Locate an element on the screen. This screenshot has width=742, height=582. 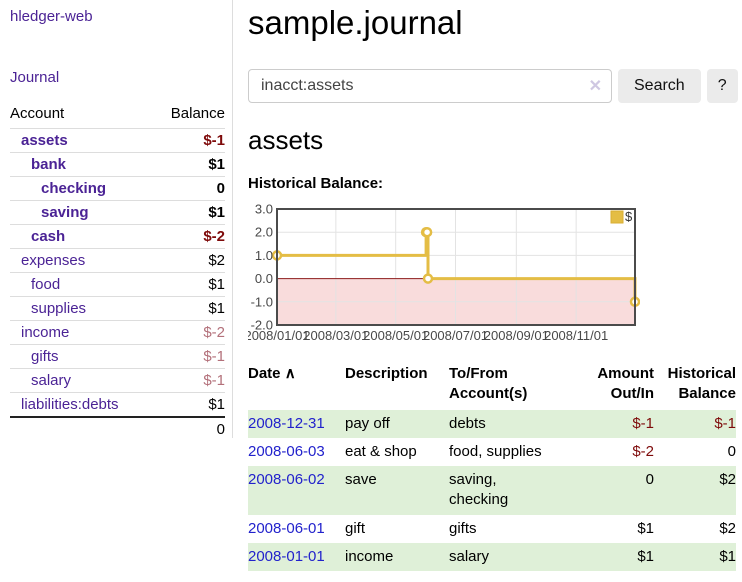
account-column-header: Account is located at coordinates (37, 113).